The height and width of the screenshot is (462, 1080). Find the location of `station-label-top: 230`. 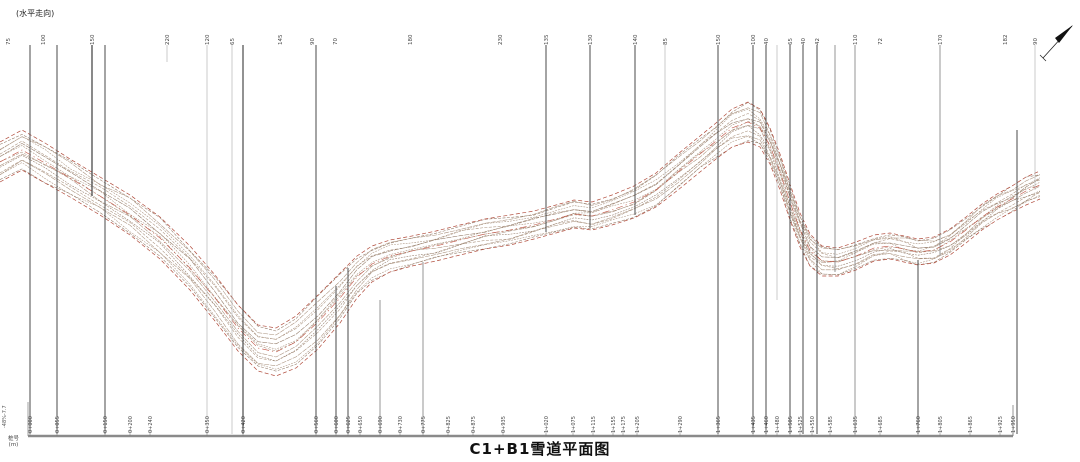

station-label-top: 230 is located at coordinates (501, 39).